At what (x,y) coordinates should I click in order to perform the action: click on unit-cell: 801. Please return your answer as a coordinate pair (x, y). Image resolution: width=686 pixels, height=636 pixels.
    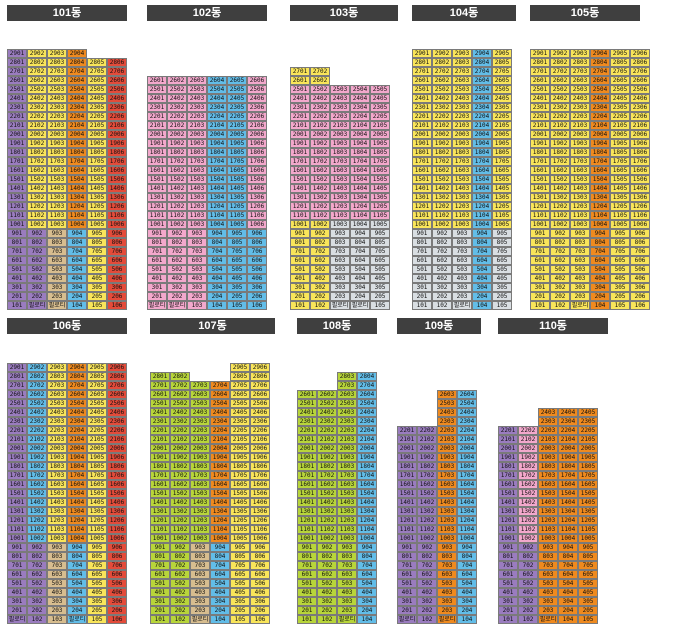
    Looking at the image, I should click on (508, 556).